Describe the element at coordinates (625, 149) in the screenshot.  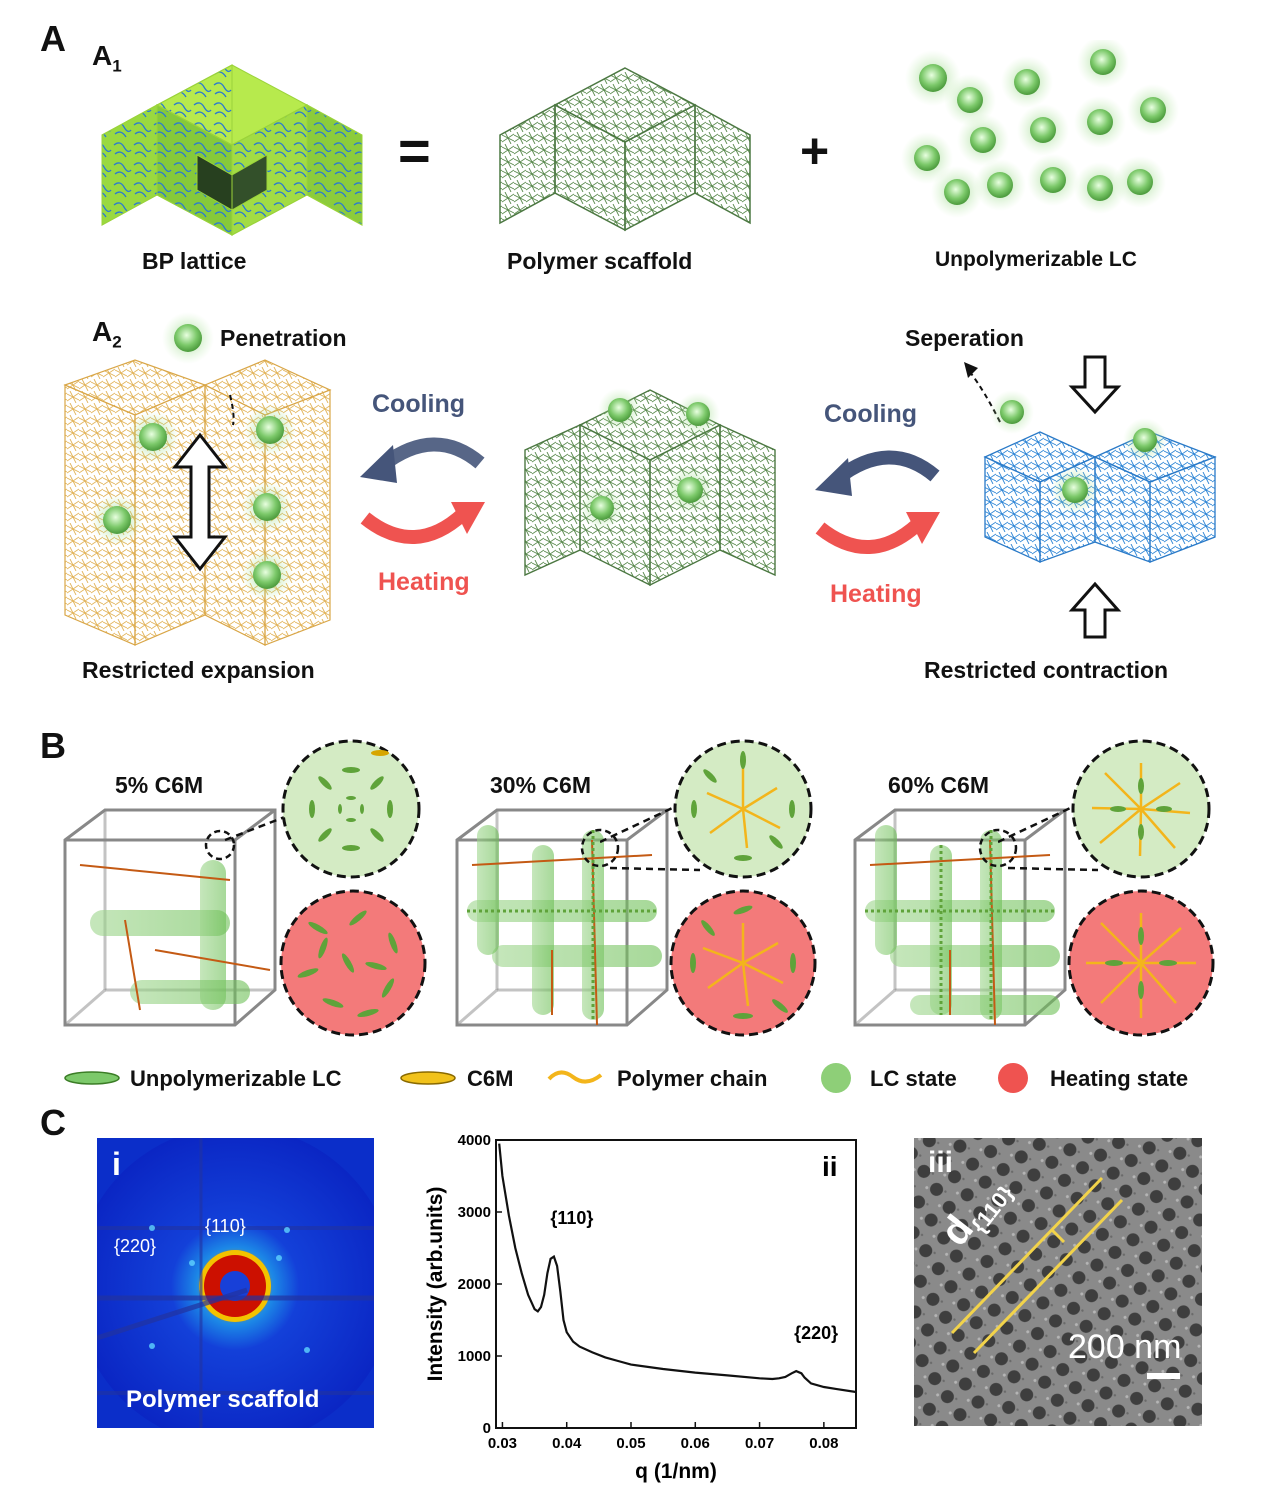
I see `polymer-scaffold-image` at that location.